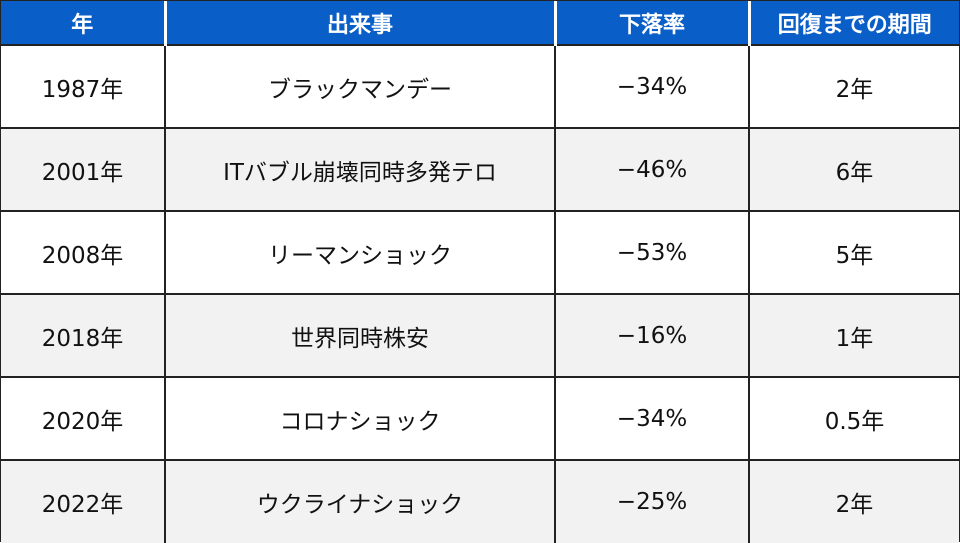  I want to click on cell-decline-rate: −25%, so click(651, 501).